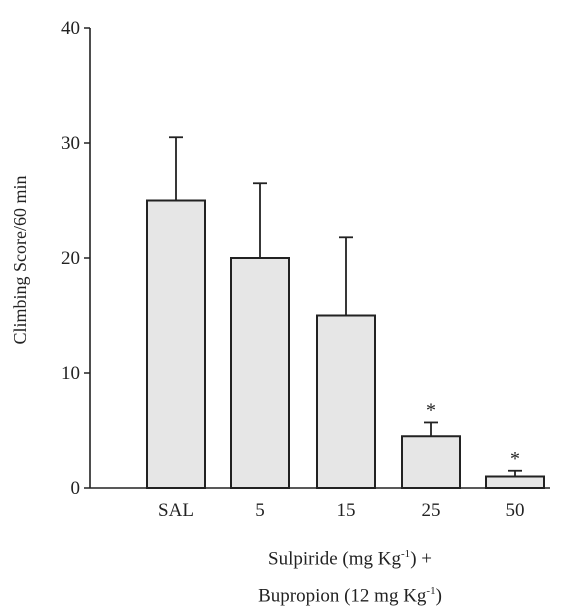 Image resolution: width=561 pixels, height=610 pixels. What do you see at coordinates (260, 510) in the screenshot?
I see `category-label: 5` at bounding box center [260, 510].